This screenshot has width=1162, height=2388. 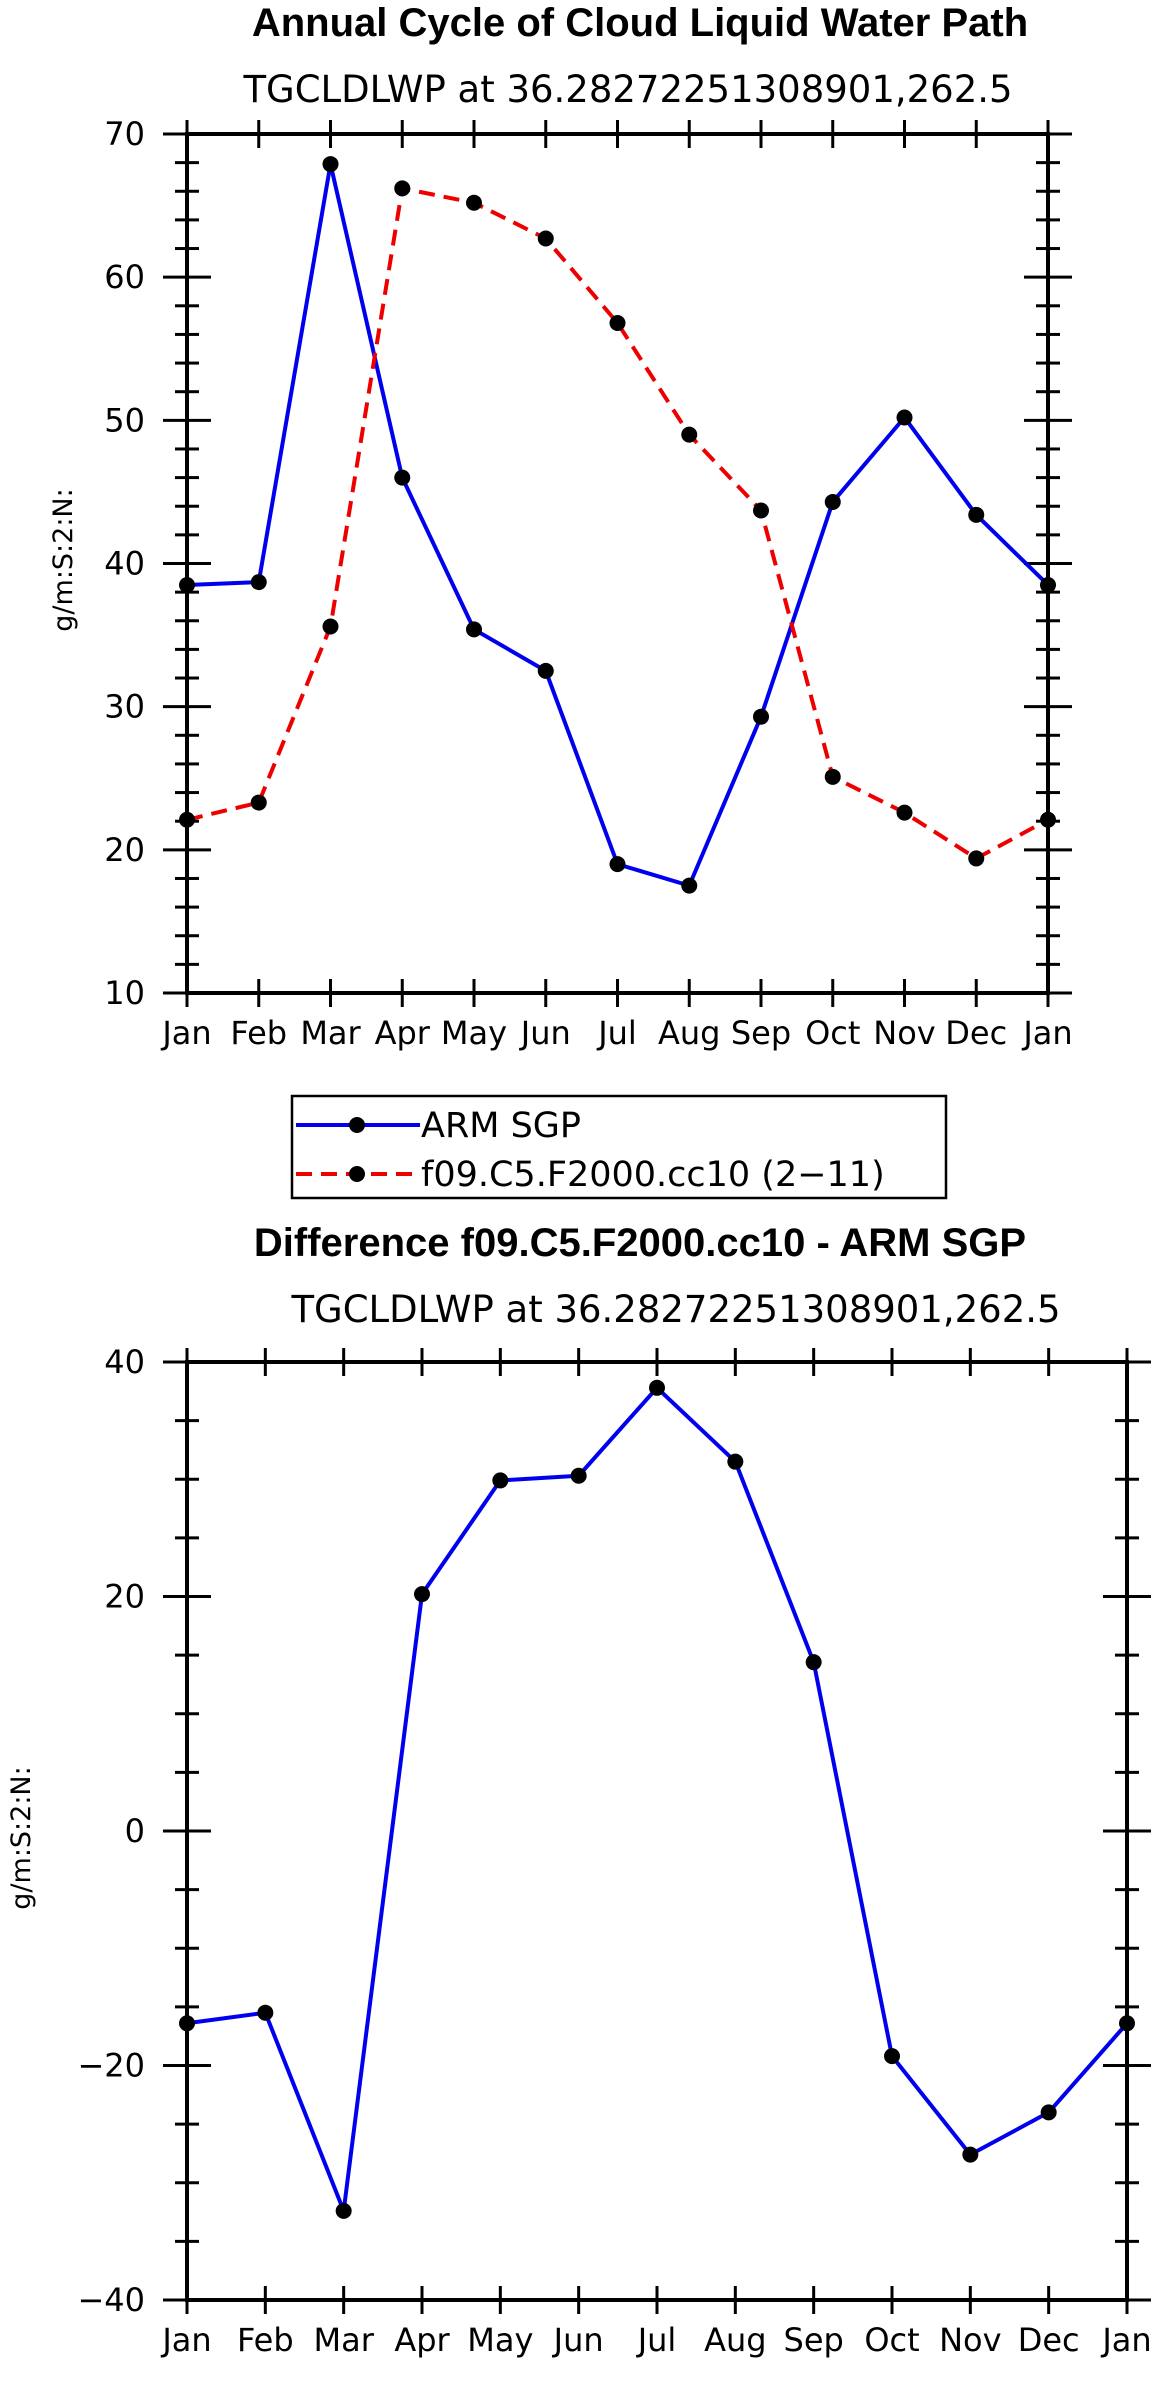 What do you see at coordinates (124, 993) in the screenshot?
I see `y-tick-label: 10` at bounding box center [124, 993].